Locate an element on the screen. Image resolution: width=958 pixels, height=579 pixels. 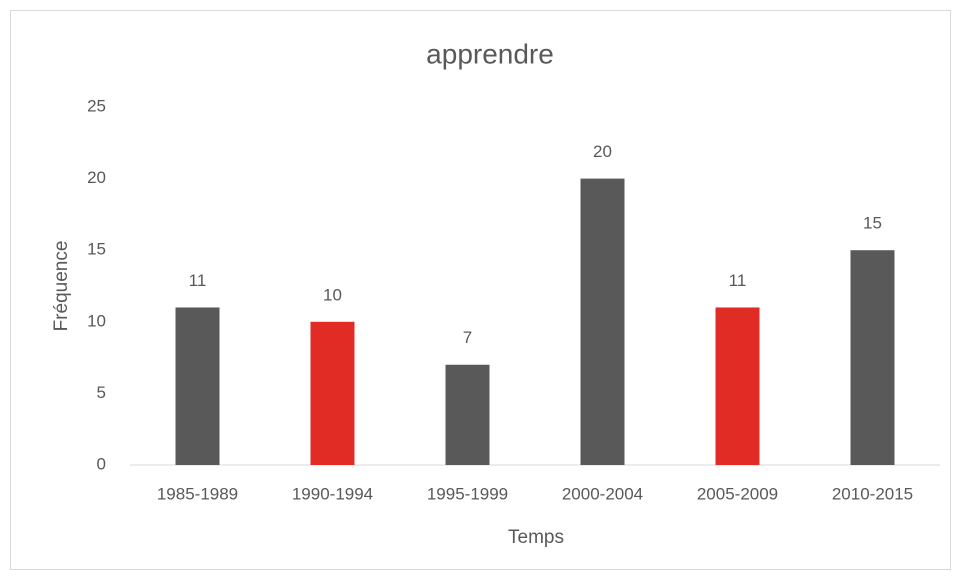
y-tick-label: 20 is located at coordinates (96, 177).